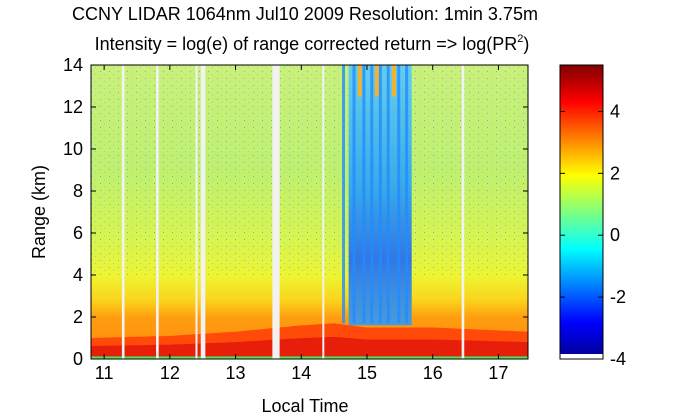 The image size is (700, 420). What do you see at coordinates (78, 317) in the screenshot?
I see `y-tick-label: 2` at bounding box center [78, 317].